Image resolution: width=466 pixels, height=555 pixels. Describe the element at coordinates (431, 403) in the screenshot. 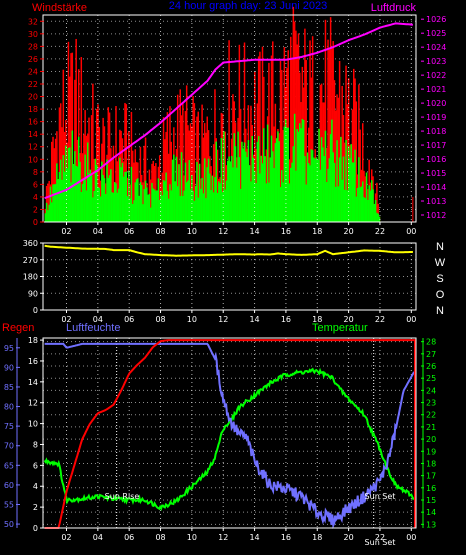

I see `temperature-ytick-label: 23` at that location.